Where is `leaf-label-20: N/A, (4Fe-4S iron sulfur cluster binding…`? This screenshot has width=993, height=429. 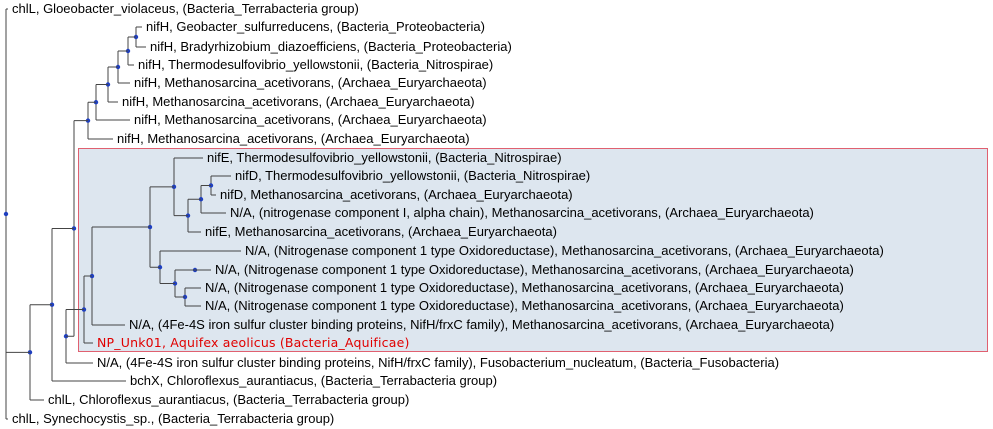 leaf-label-20: N/A, (4Fe-4S iron sulfur cluster binding… is located at coordinates (438, 362).